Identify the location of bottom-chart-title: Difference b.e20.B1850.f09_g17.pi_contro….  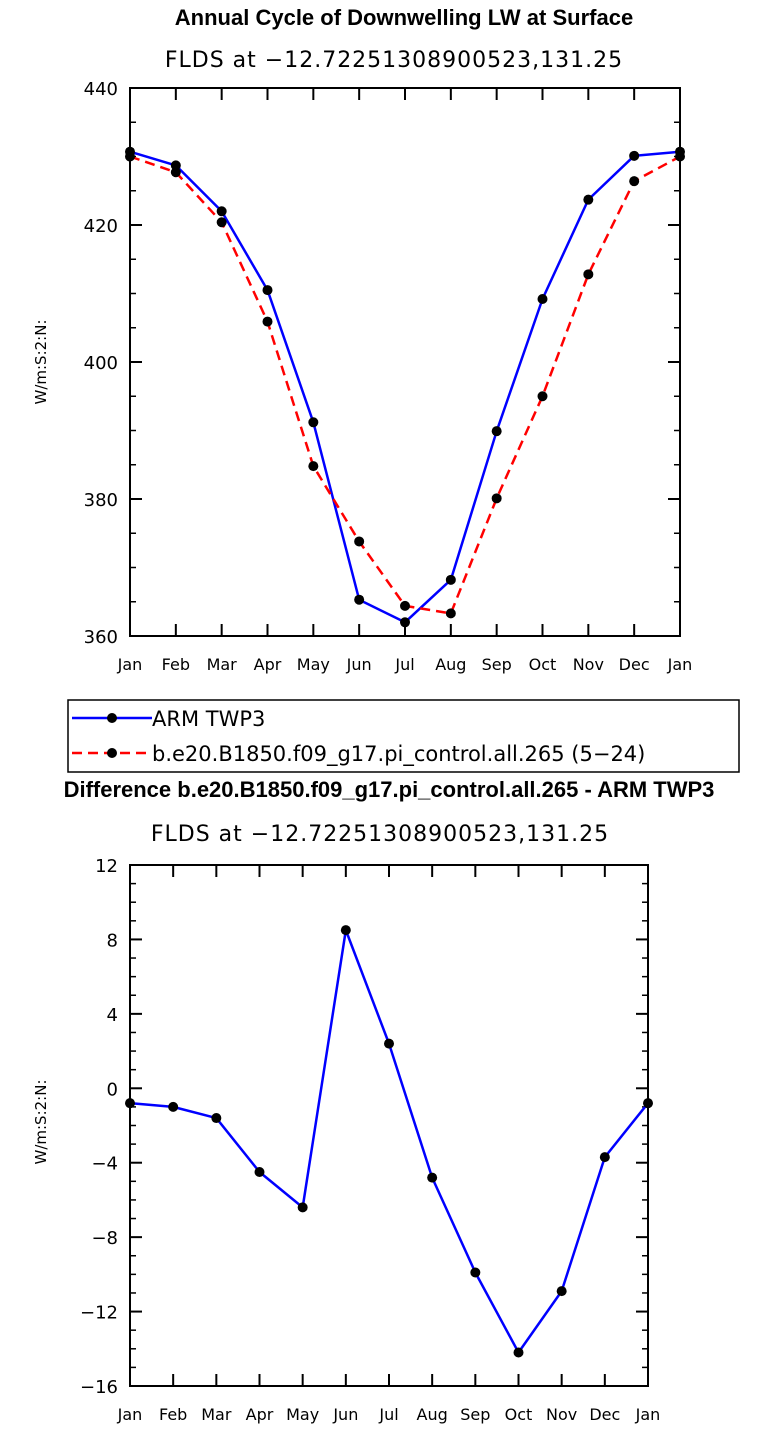
(389, 789).